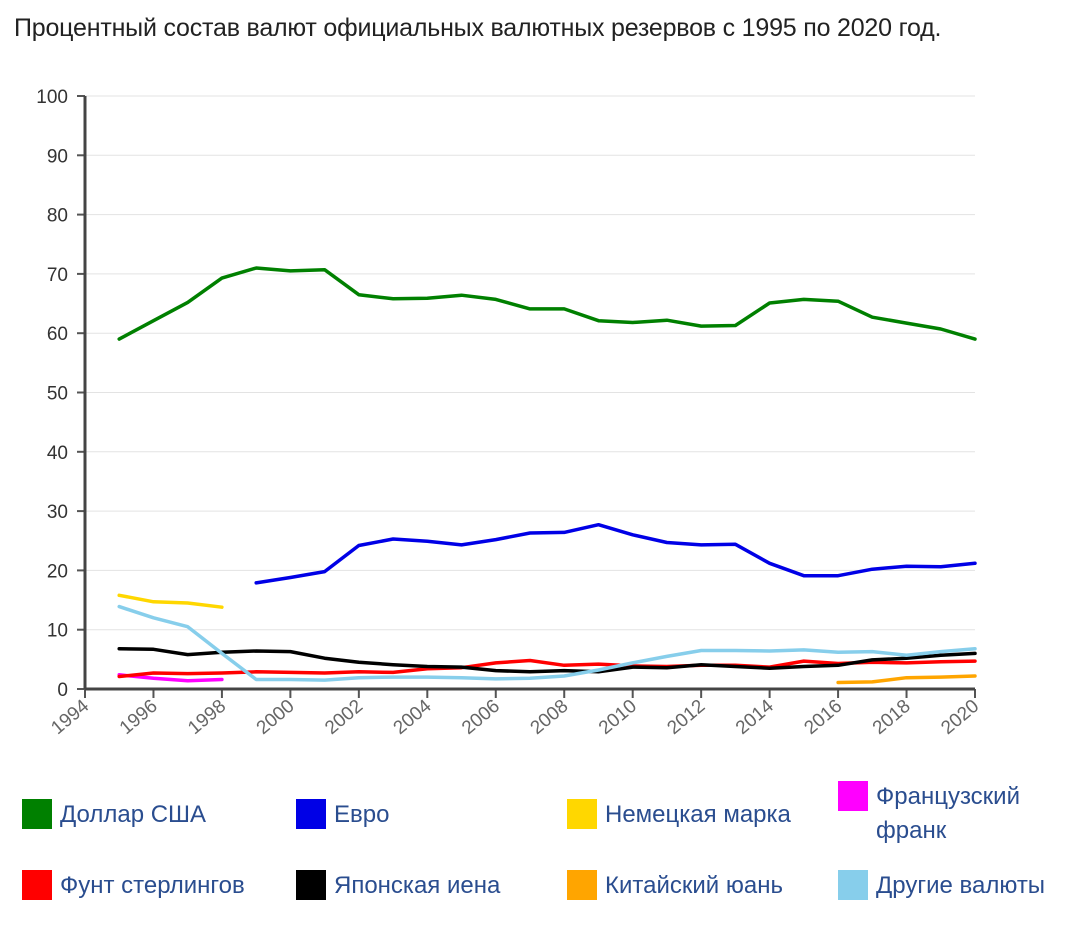 This screenshot has width=1080, height=934. I want to click on y-axis-ticks: 0 10 20 30 40 50 60 70 80 90 100, so click(60, 394).